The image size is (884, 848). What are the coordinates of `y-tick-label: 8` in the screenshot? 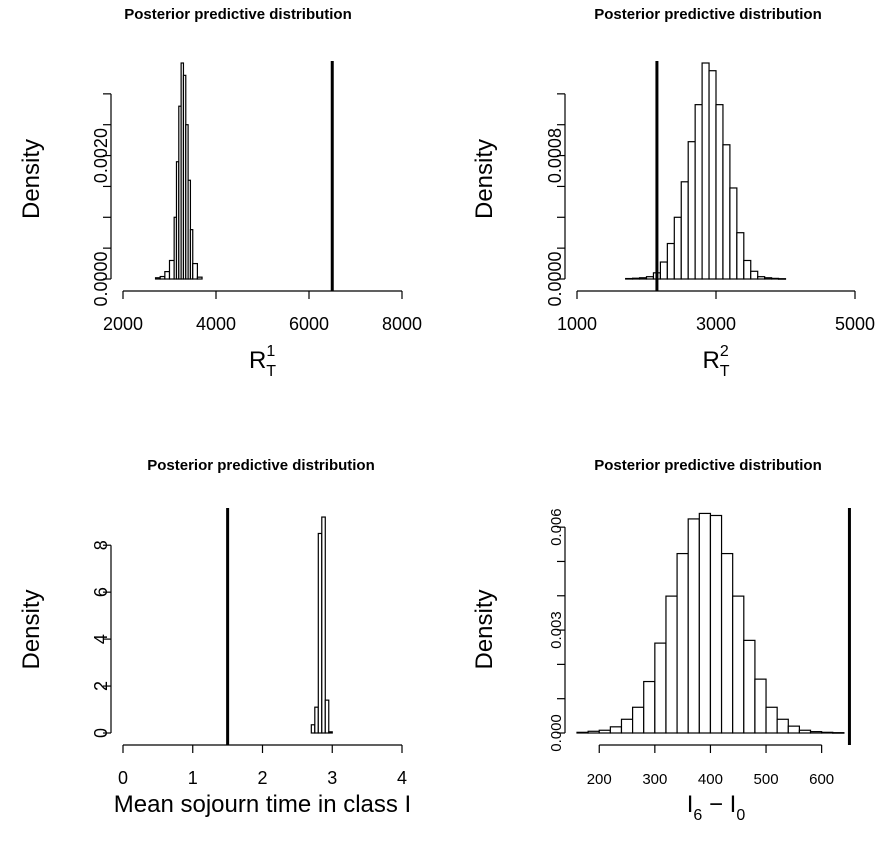 It's located at (101, 545).